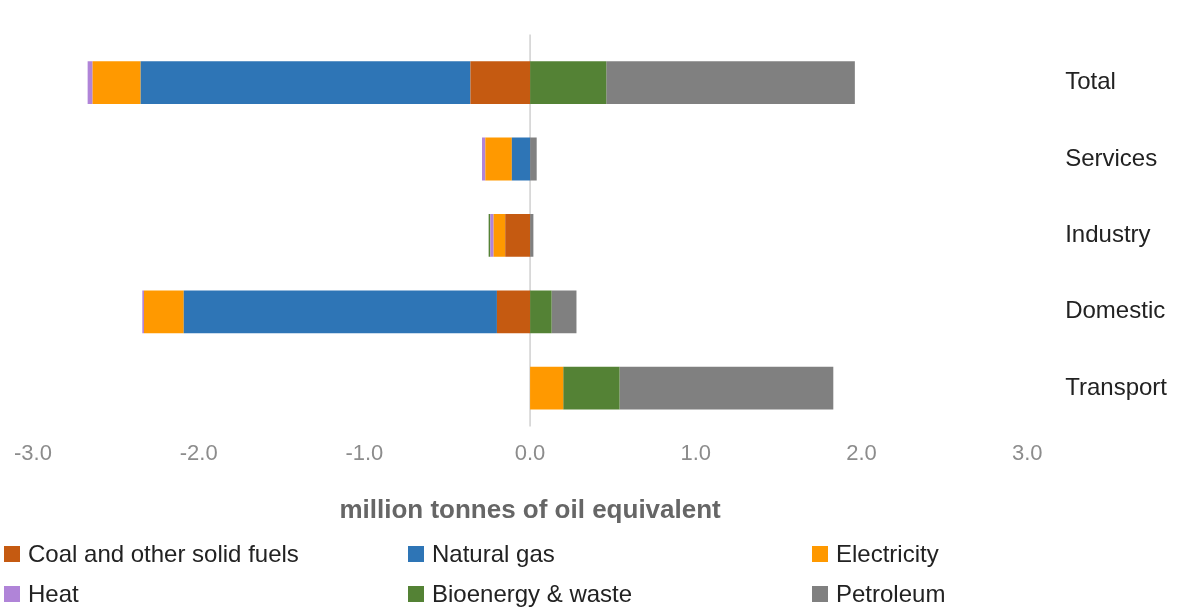  I want to click on x-tick-label: 2.0, so click(861, 452).